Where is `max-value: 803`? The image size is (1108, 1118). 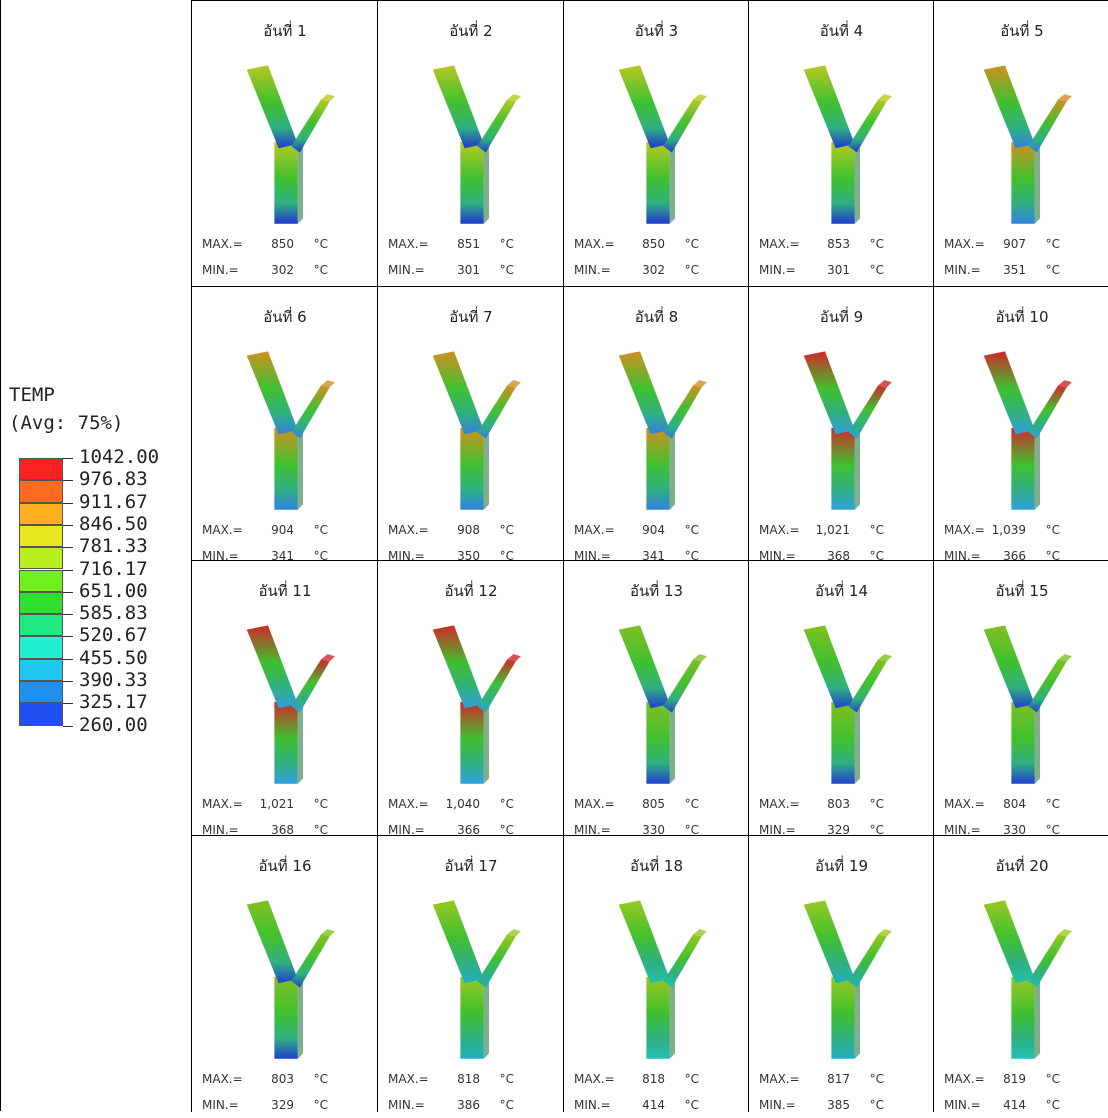
max-value: 803 is located at coordinates (282, 1079).